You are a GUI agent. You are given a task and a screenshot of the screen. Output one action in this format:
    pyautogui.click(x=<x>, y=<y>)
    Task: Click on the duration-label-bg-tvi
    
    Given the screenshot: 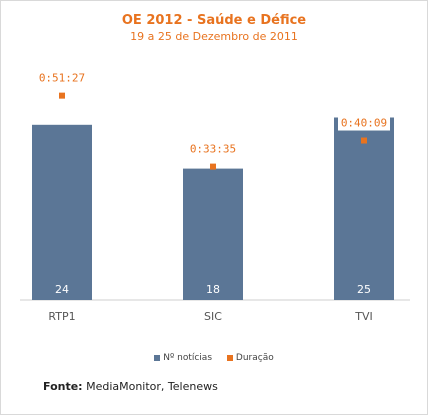 What is the action you would take?
    pyautogui.click(x=364, y=122)
    